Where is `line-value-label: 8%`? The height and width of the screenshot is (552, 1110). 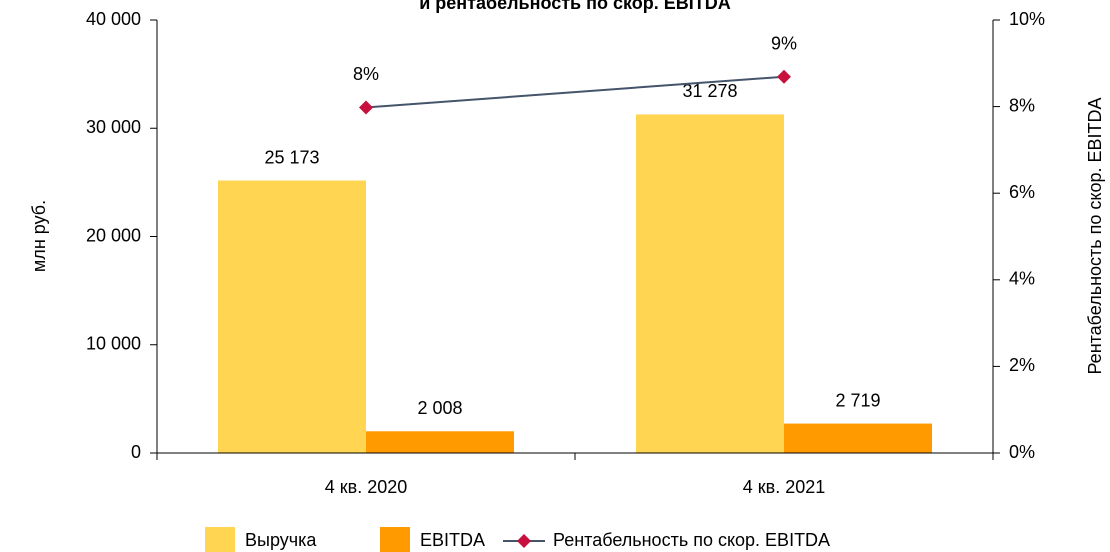
line-value-label: 8% is located at coordinates (366, 74).